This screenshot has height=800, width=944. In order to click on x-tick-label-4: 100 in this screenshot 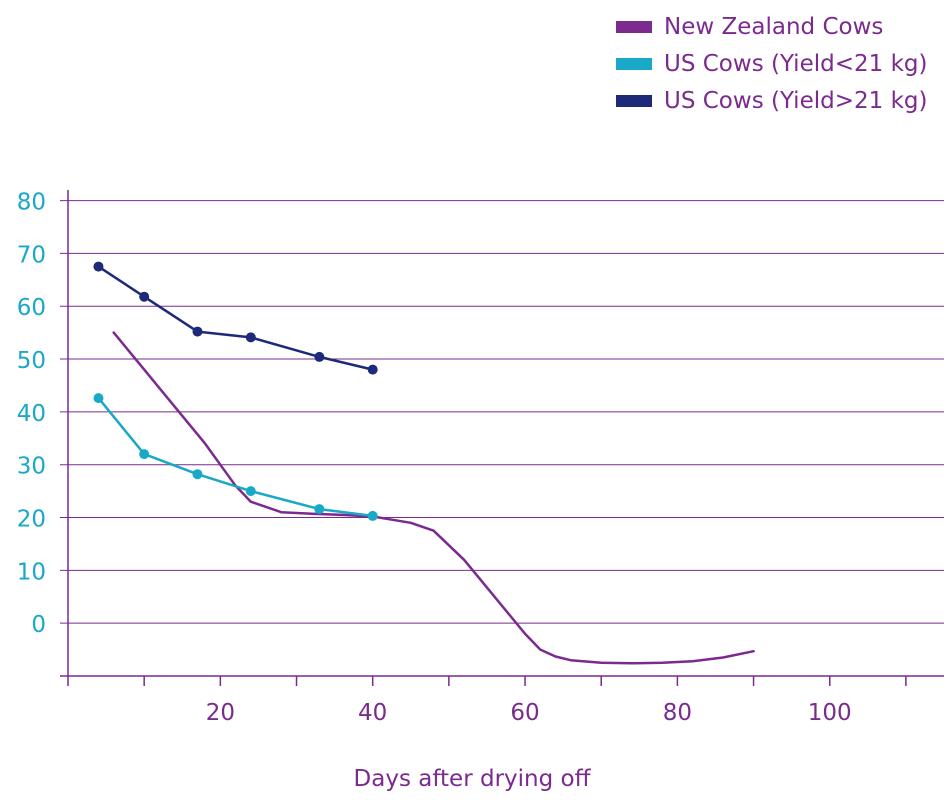, I will do `click(830, 713)`.